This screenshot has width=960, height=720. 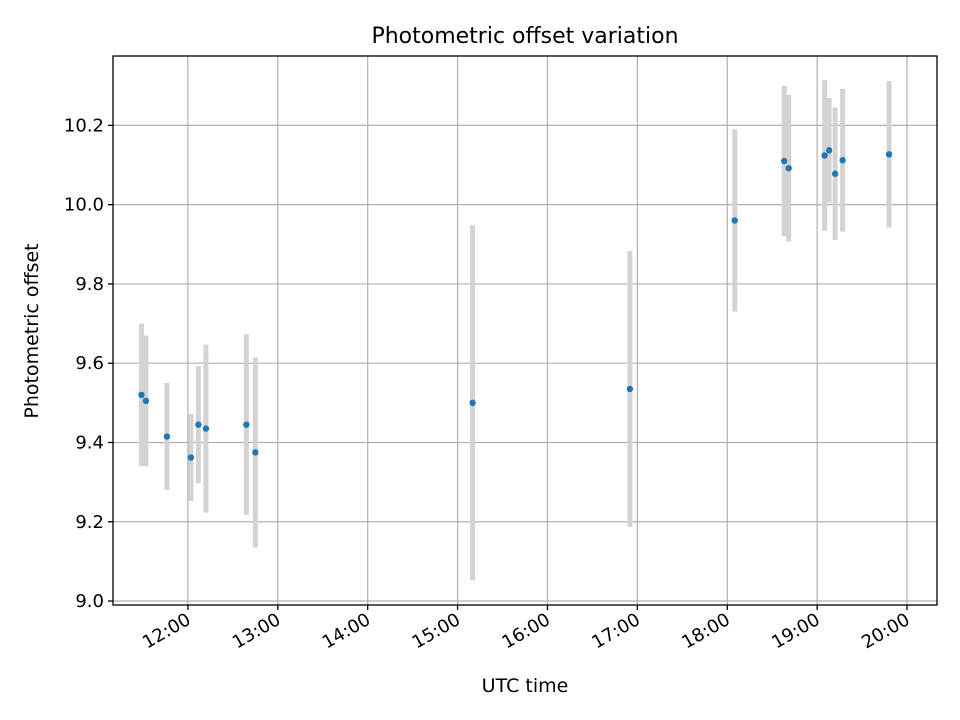 What do you see at coordinates (166, 631) in the screenshot?
I see `x-tick-label: 12:00` at bounding box center [166, 631].